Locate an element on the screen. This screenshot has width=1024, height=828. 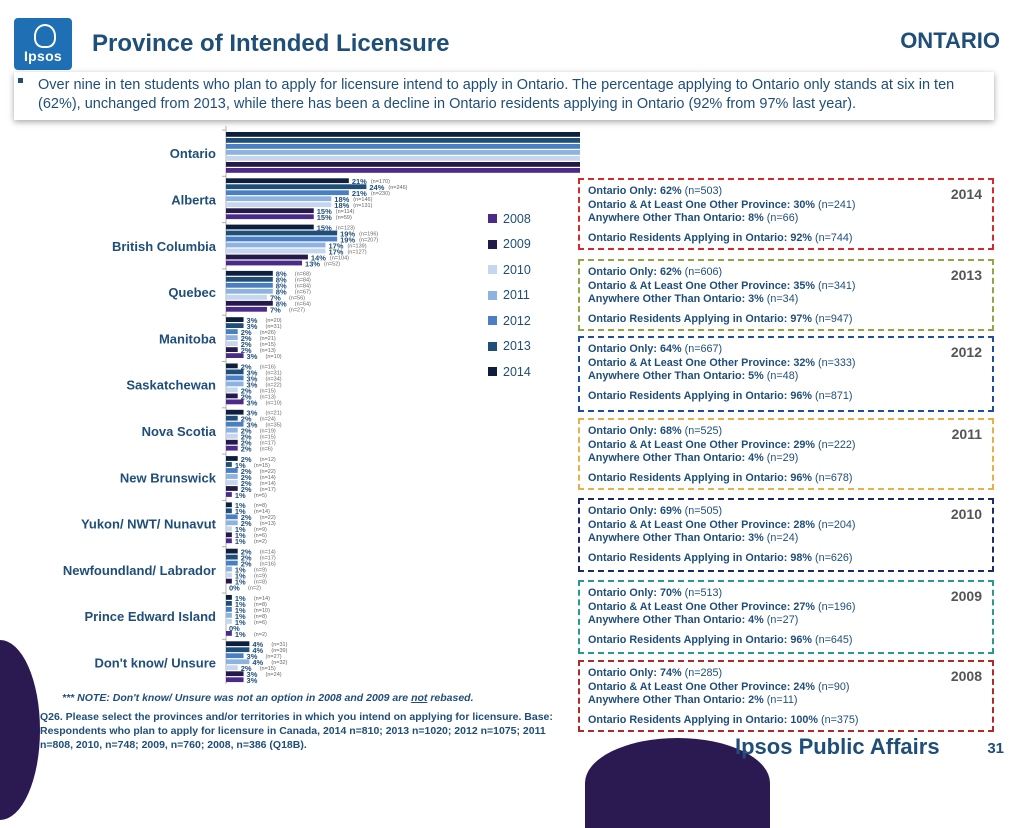
bullet-icon is located at coordinates (20, 80).